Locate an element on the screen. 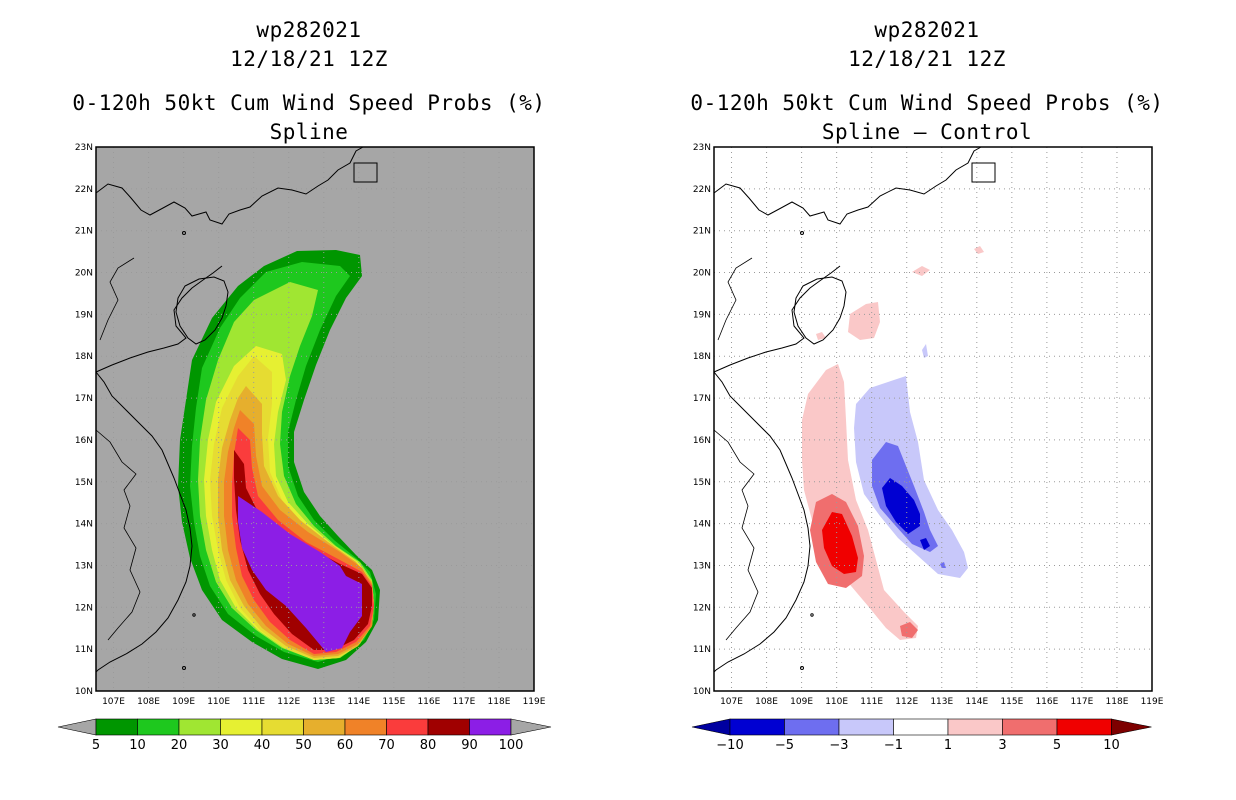  lat-label: 13N is located at coordinates (84, 566).